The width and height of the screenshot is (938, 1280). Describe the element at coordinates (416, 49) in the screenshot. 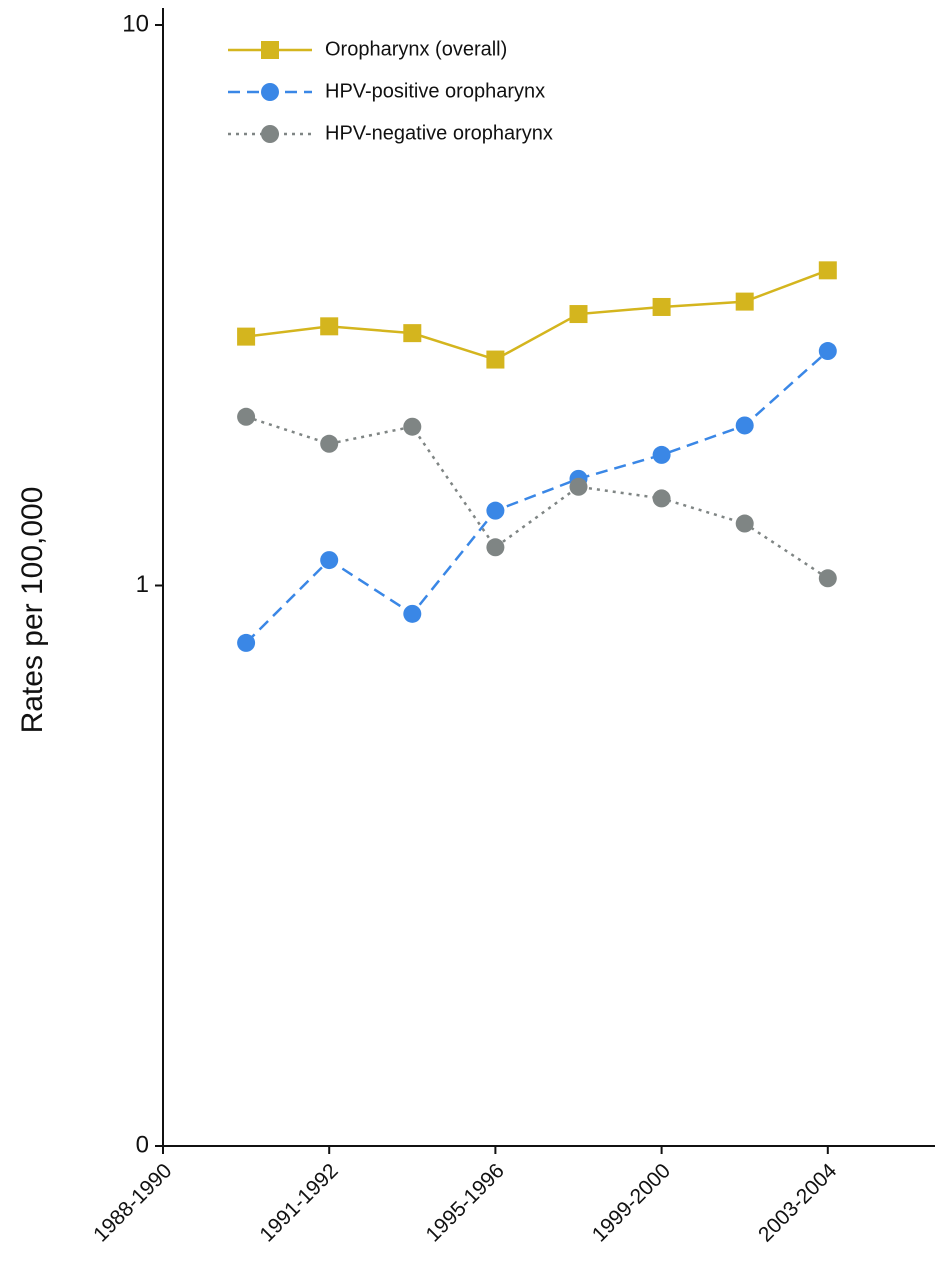

I see `legend-label: Oropharynx (overall)` at that location.